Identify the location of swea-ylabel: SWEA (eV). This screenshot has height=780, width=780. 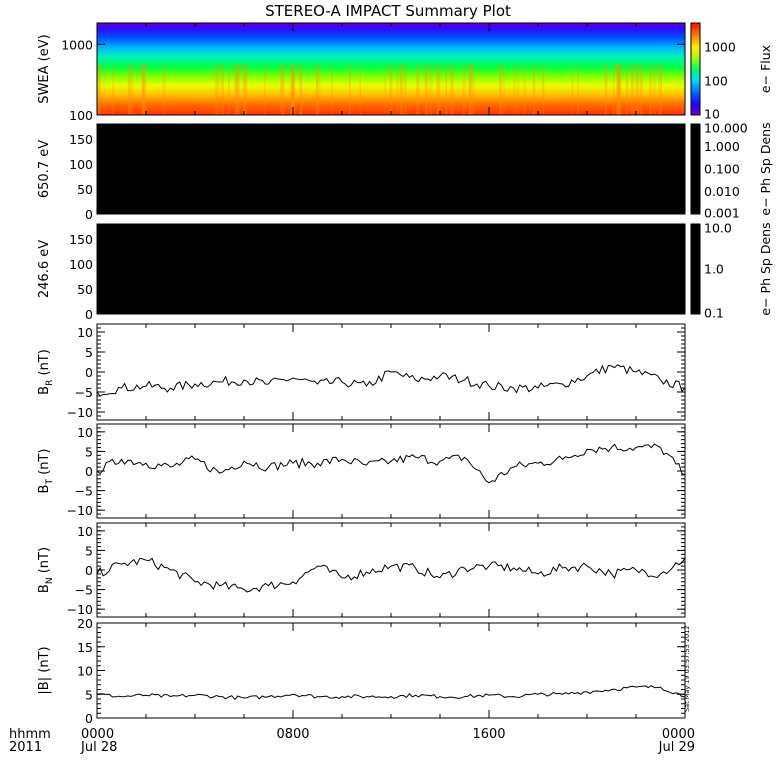
(44, 68).